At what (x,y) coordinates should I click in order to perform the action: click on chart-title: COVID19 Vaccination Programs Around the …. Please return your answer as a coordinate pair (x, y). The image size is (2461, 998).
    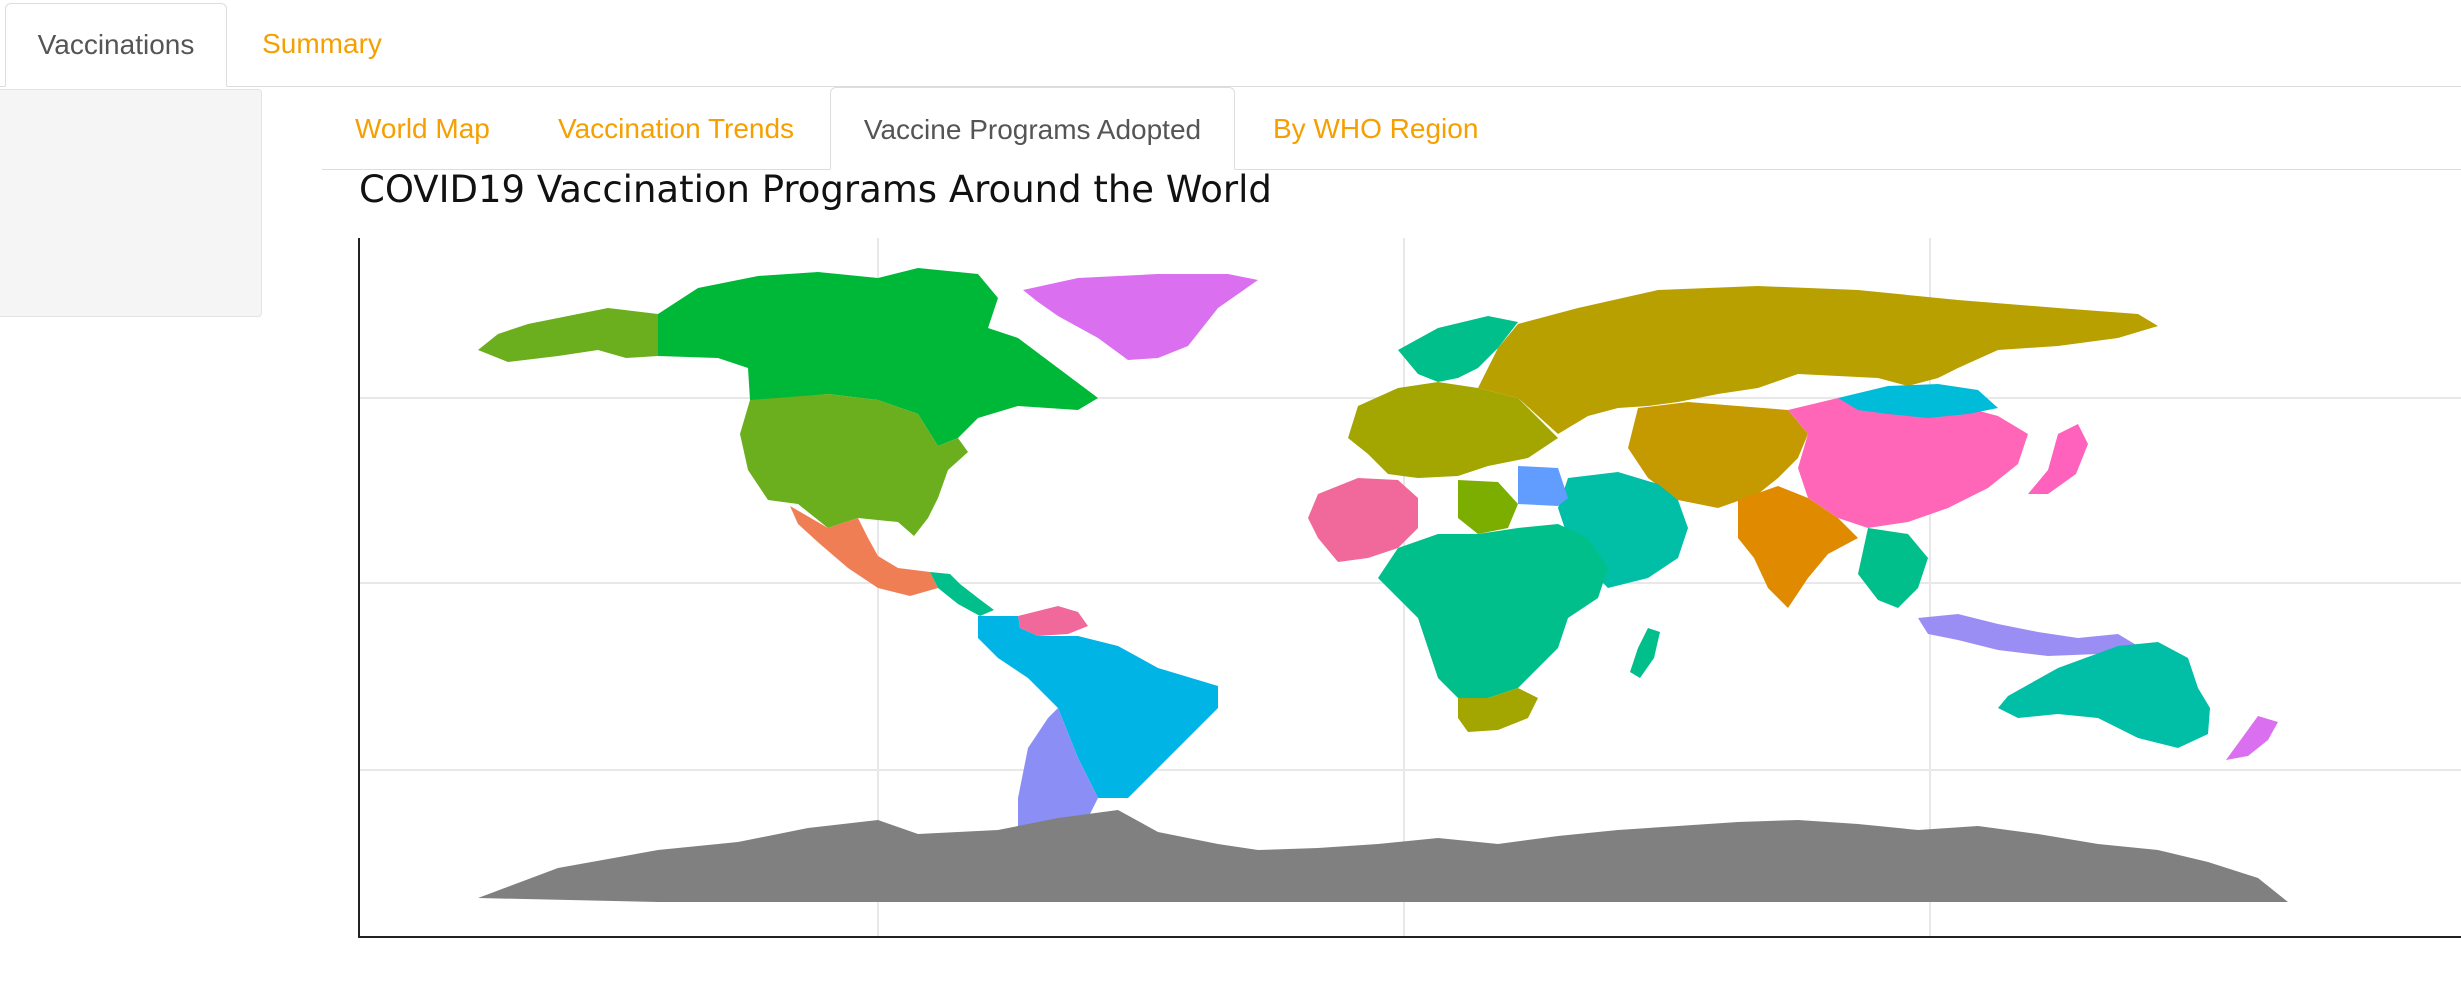
    Looking at the image, I should click on (815, 189).